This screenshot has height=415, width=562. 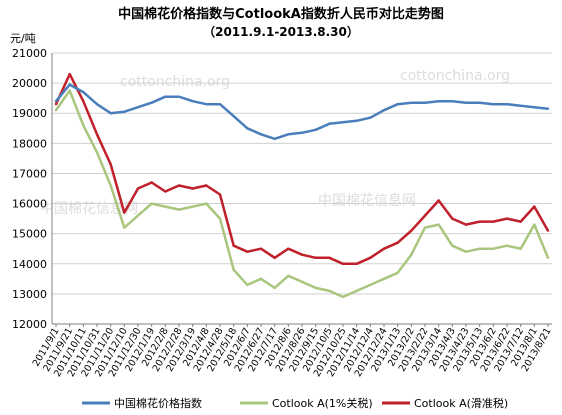 What do you see at coordinates (29, 324) in the screenshot?
I see `y-tick-label: 12000` at bounding box center [29, 324].